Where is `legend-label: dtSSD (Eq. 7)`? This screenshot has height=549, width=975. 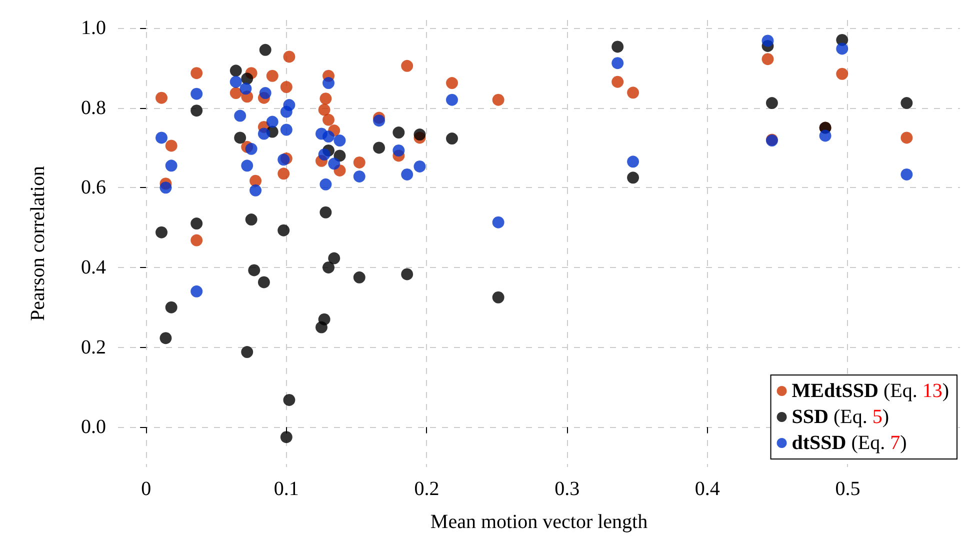 legend-label: dtSSD (Eq. 7) is located at coordinates (849, 443).